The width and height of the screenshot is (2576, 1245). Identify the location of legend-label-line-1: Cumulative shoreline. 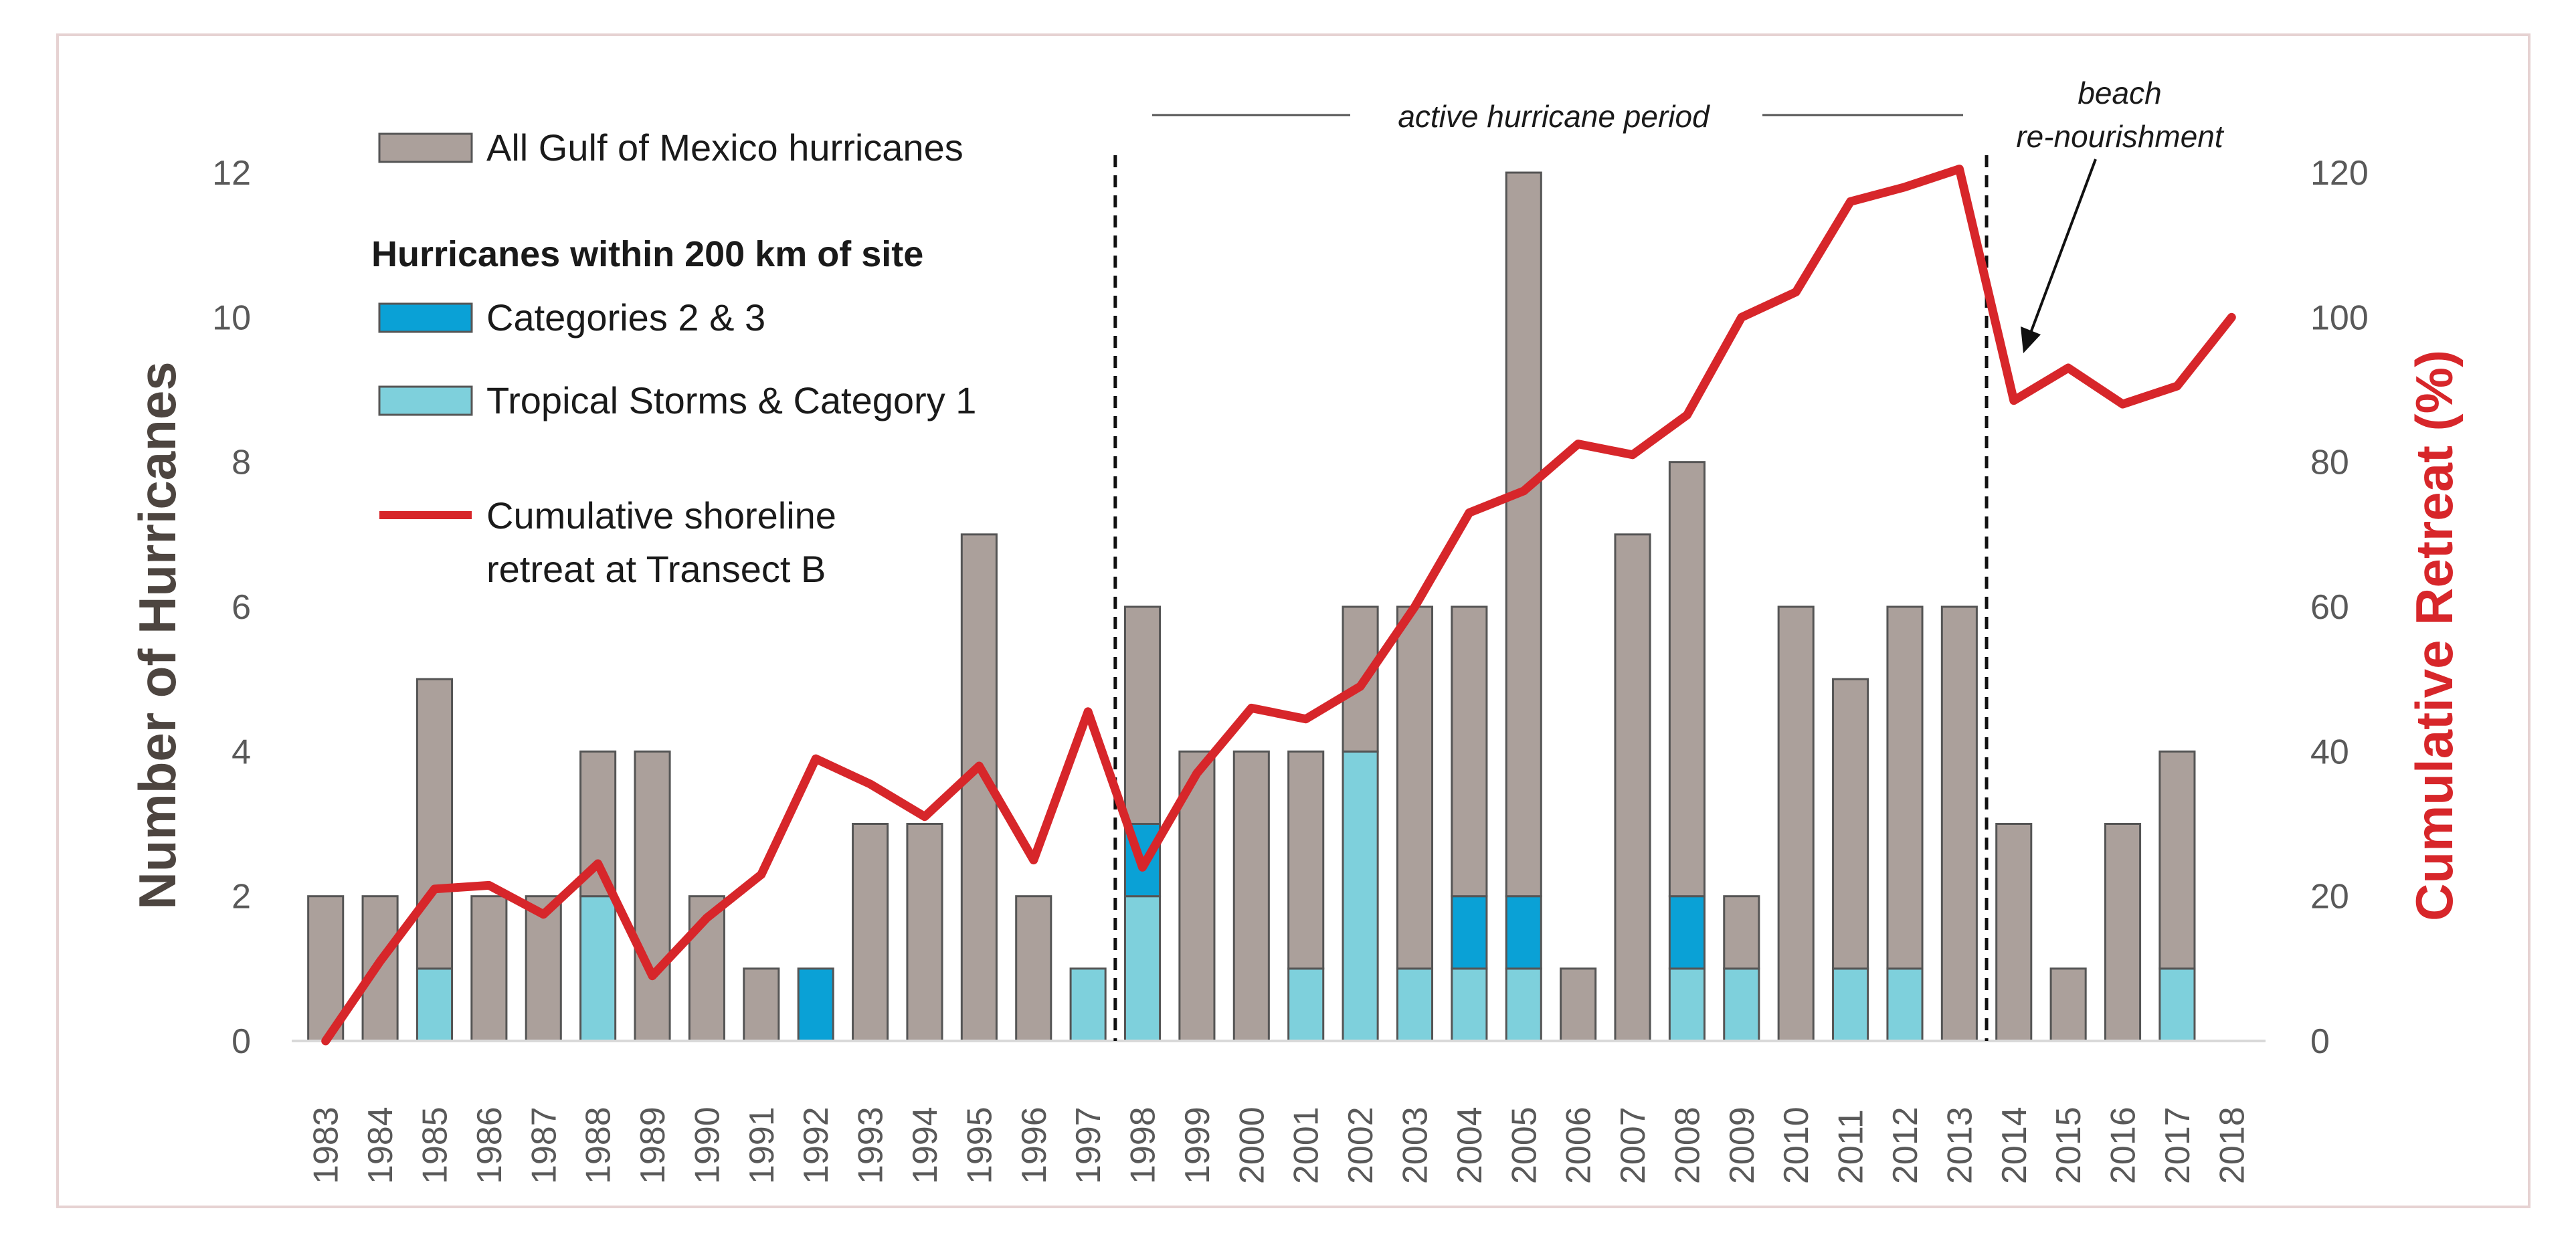
(661, 515).